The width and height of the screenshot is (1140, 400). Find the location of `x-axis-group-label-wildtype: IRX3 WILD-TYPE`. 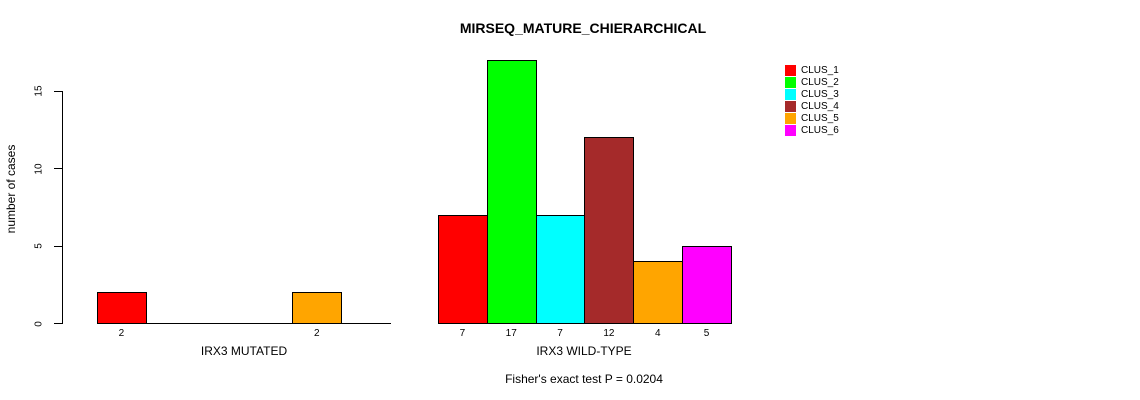

x-axis-group-label-wildtype: IRX3 WILD-TYPE is located at coordinates (584, 351).